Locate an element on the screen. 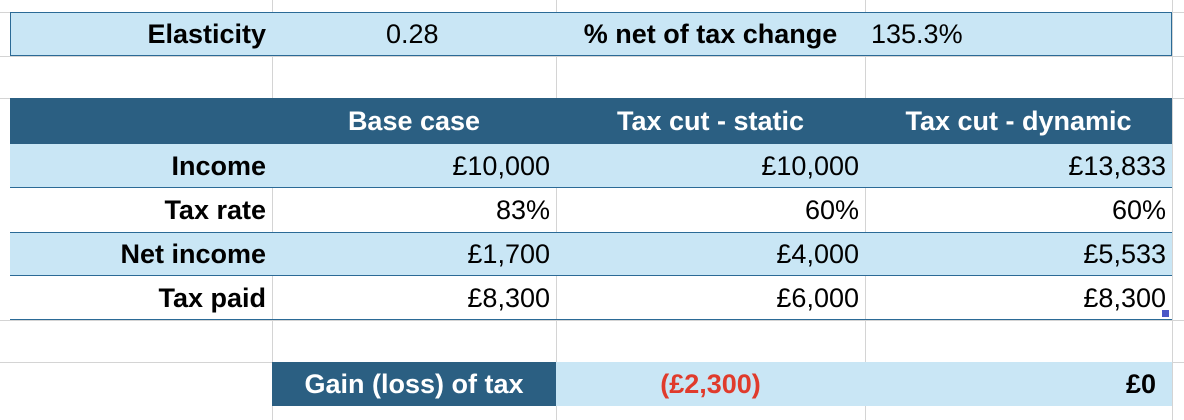 Image resolution: width=1184 pixels, height=420 pixels. summary-label: Gain (loss) of tax is located at coordinates (414, 384).